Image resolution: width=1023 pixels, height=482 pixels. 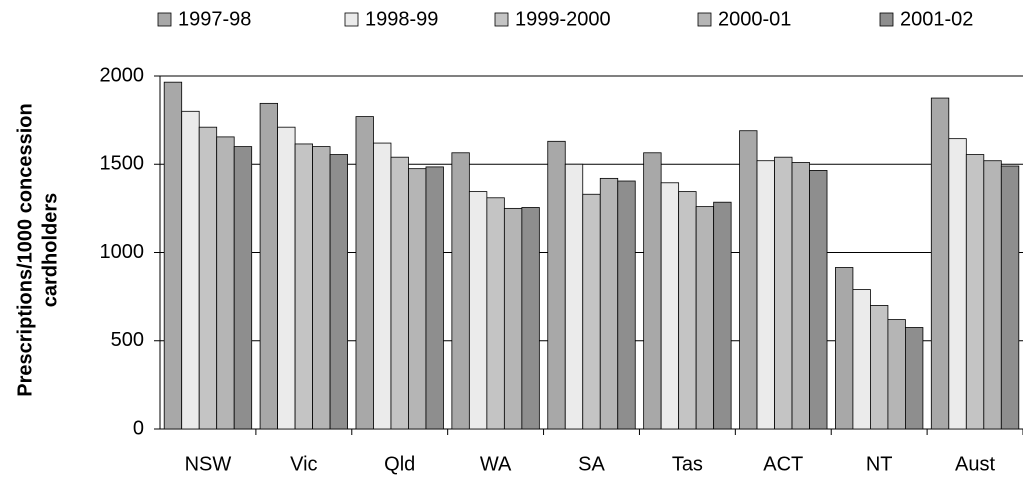 What do you see at coordinates (138, 428) in the screenshot?
I see `y-tick-label: 0` at bounding box center [138, 428].